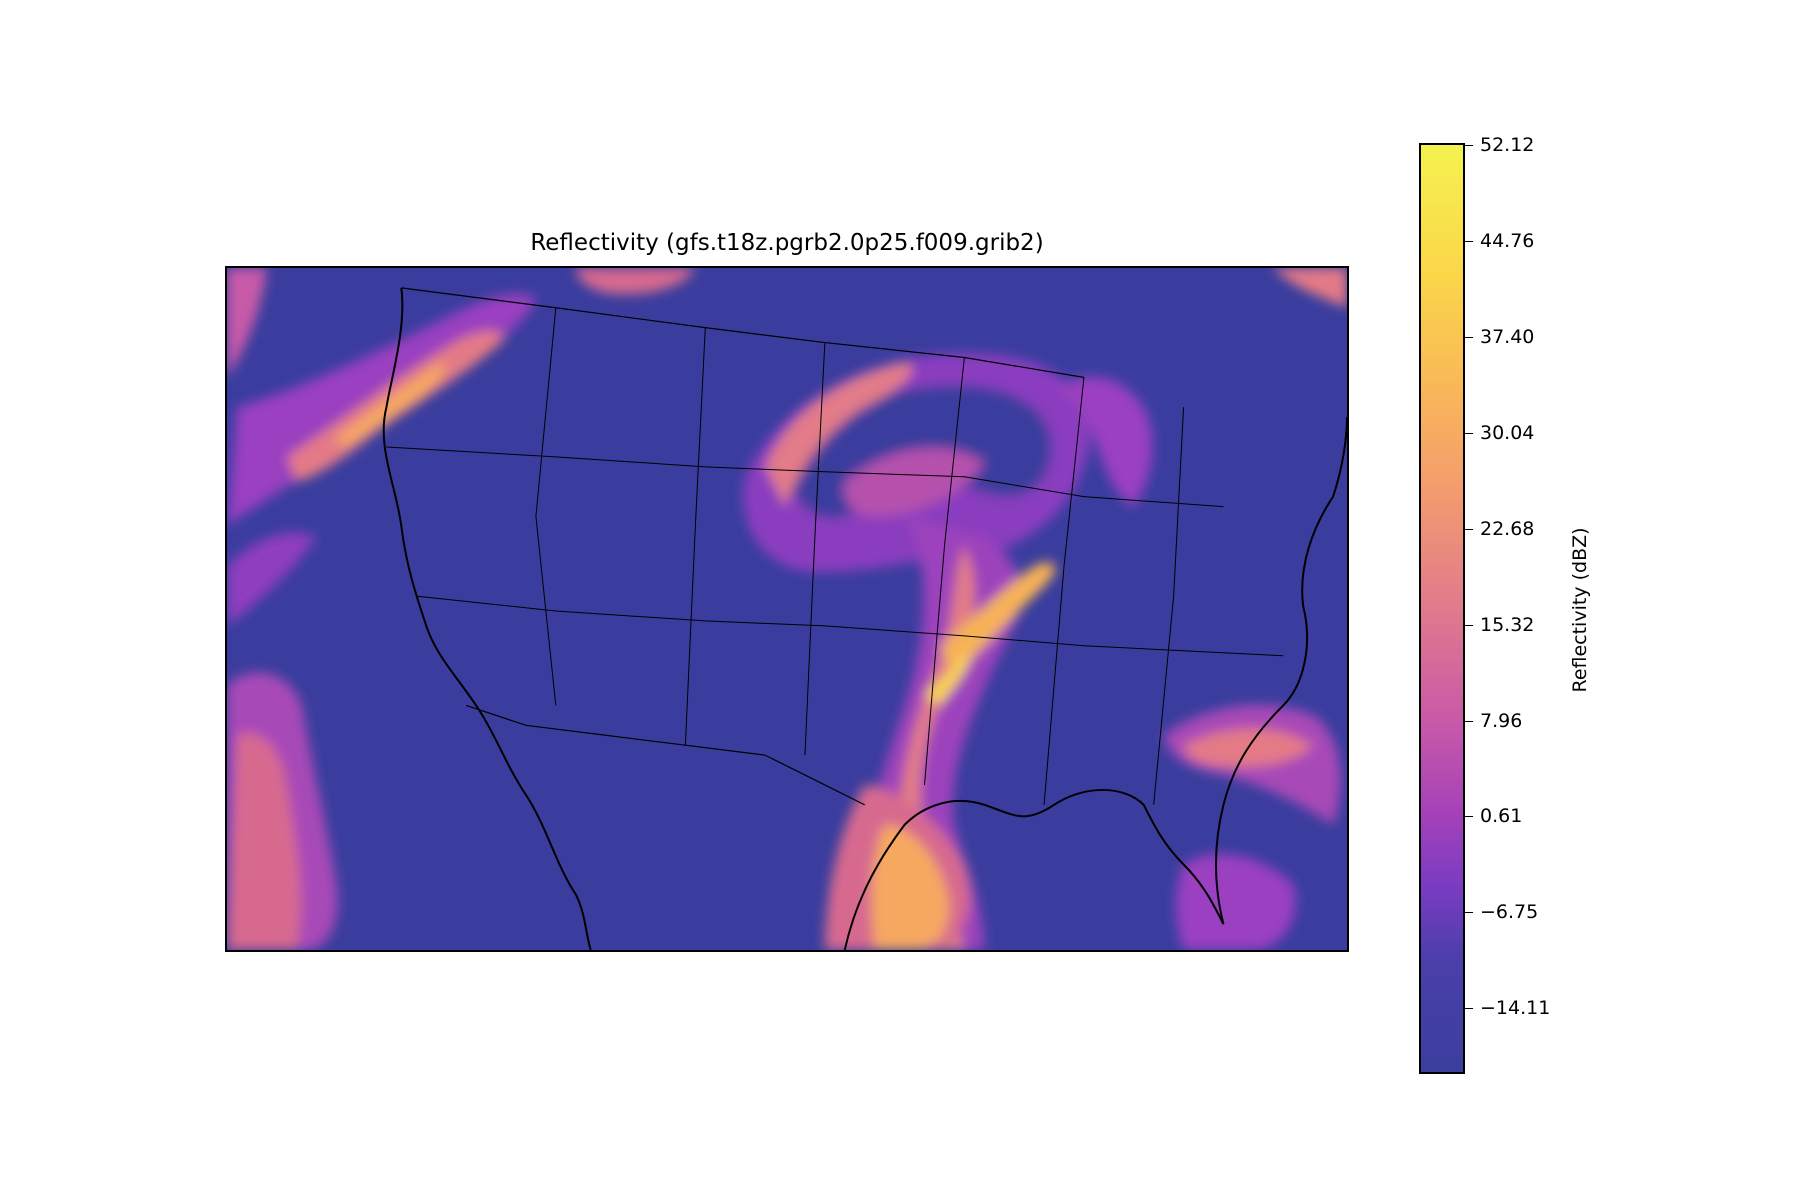 Image resolution: width=1800 pixels, height=1200 pixels. What do you see at coordinates (1580, 610) in the screenshot?
I see `colorbar-label: Reflectivity (dBZ)` at bounding box center [1580, 610].